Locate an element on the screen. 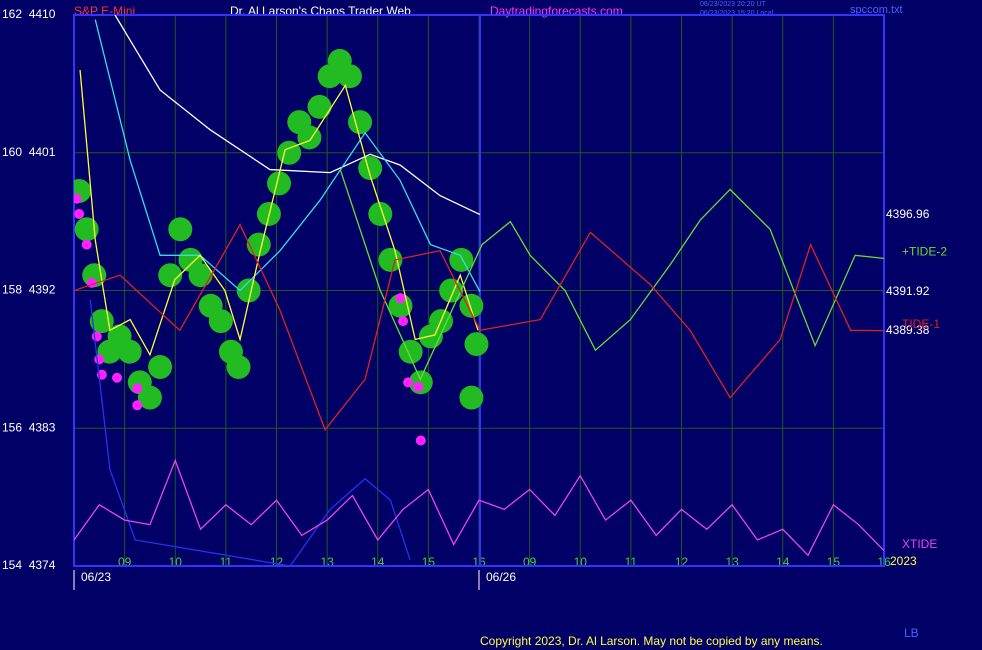 The image size is (982, 650). y-tick-label: 154 4374 is located at coordinates (29, 565).